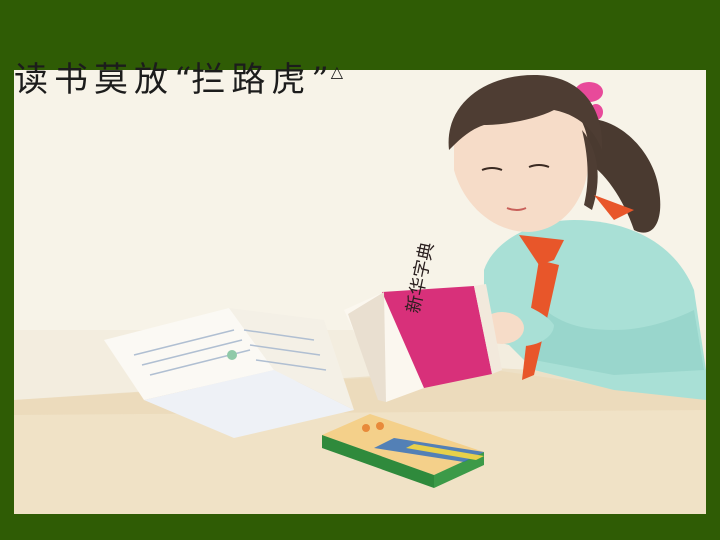  What do you see at coordinates (617, 175) in the screenshot?
I see `ponytail` at bounding box center [617, 175].